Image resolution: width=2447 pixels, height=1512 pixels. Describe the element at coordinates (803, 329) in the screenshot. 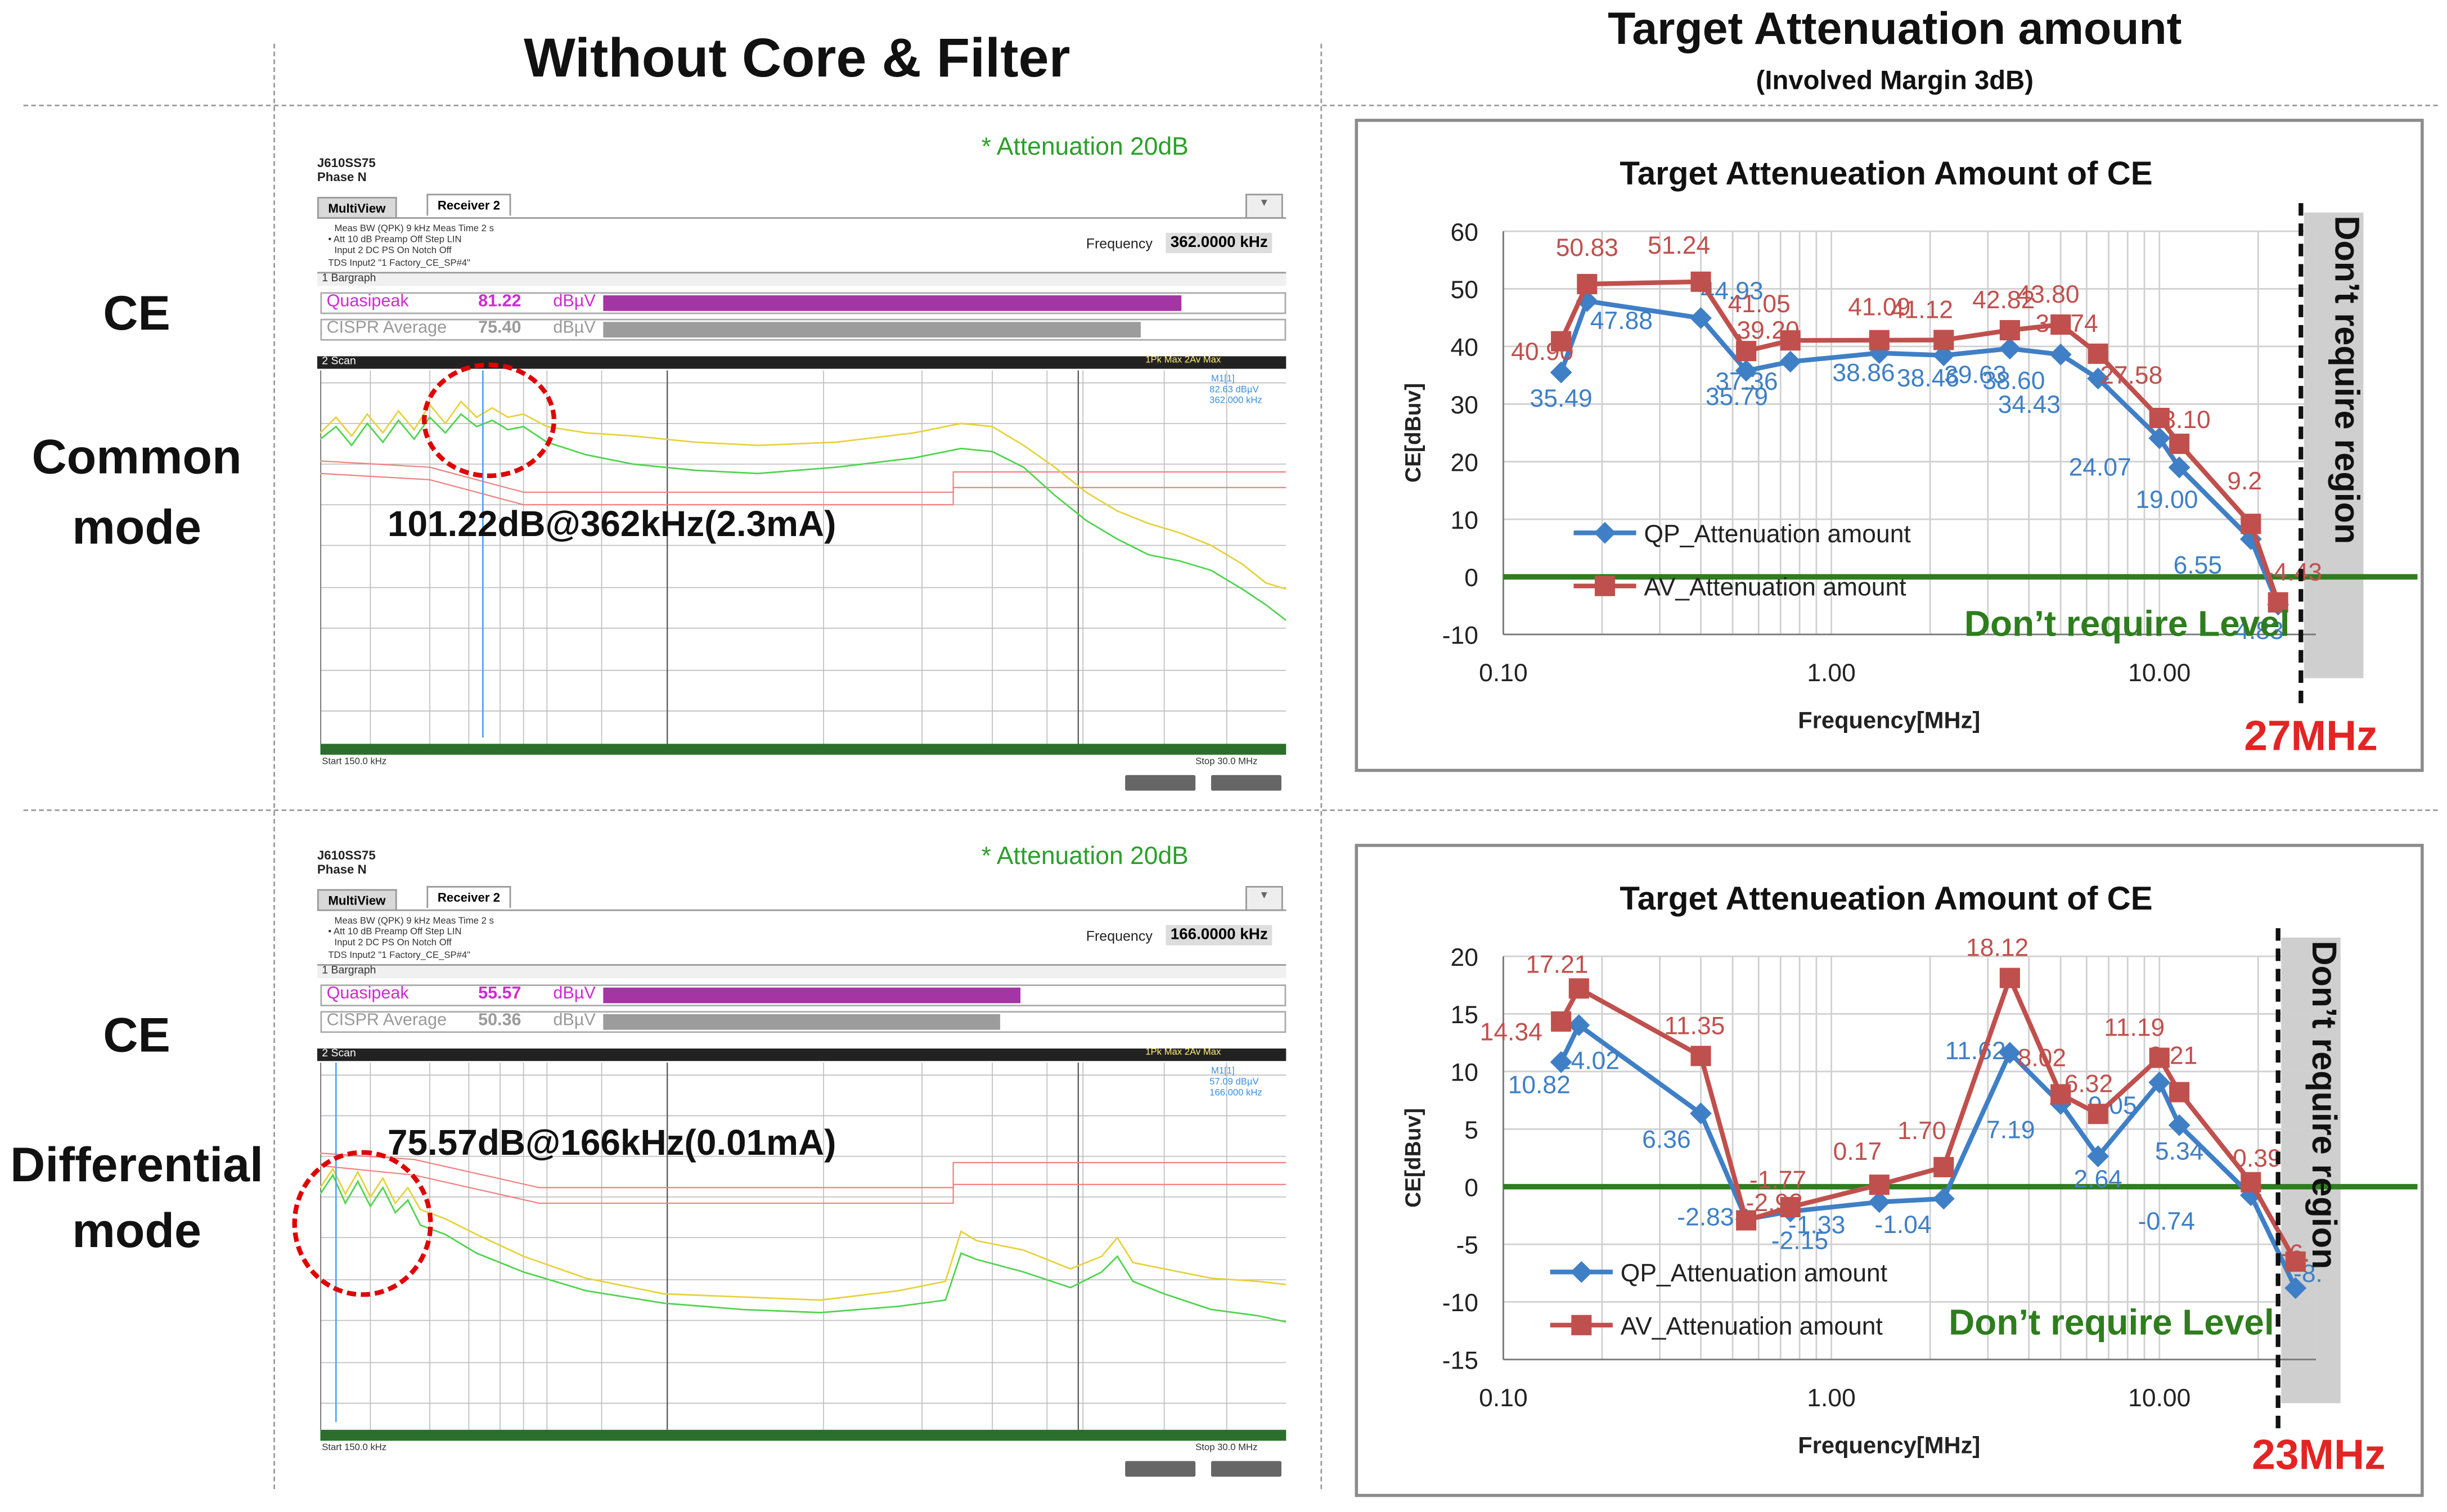

I see `average-row: CISPR Average 75.40 dBµV` at that location.